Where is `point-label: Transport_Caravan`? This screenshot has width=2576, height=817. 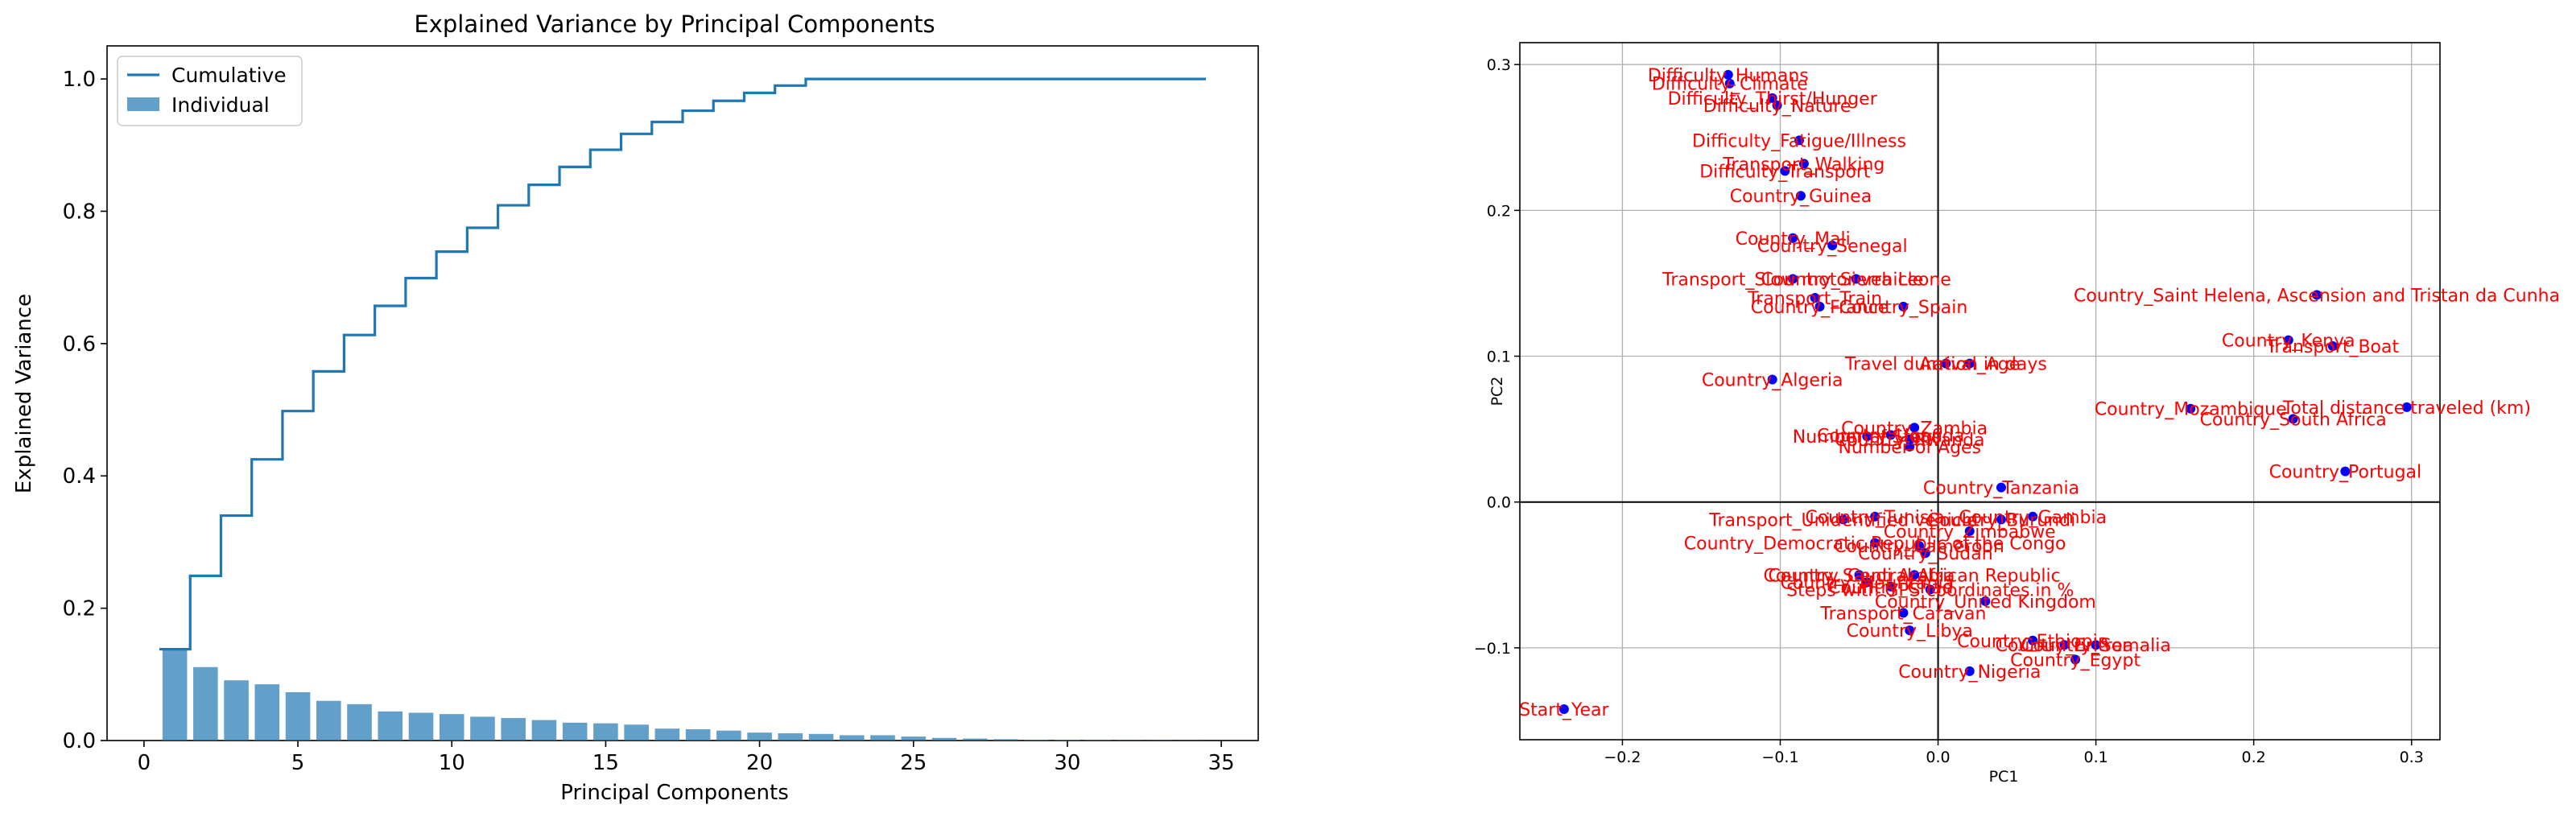 point-label: Transport_Caravan is located at coordinates (1902, 614).